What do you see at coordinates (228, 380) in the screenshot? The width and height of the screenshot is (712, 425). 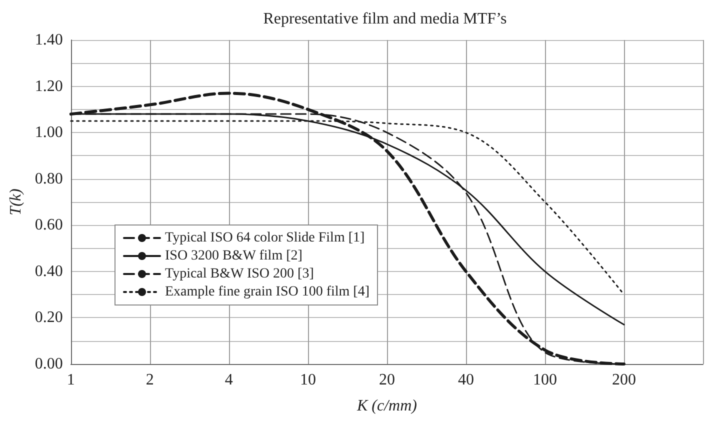 I see `x-tick-label: 4` at bounding box center [228, 380].